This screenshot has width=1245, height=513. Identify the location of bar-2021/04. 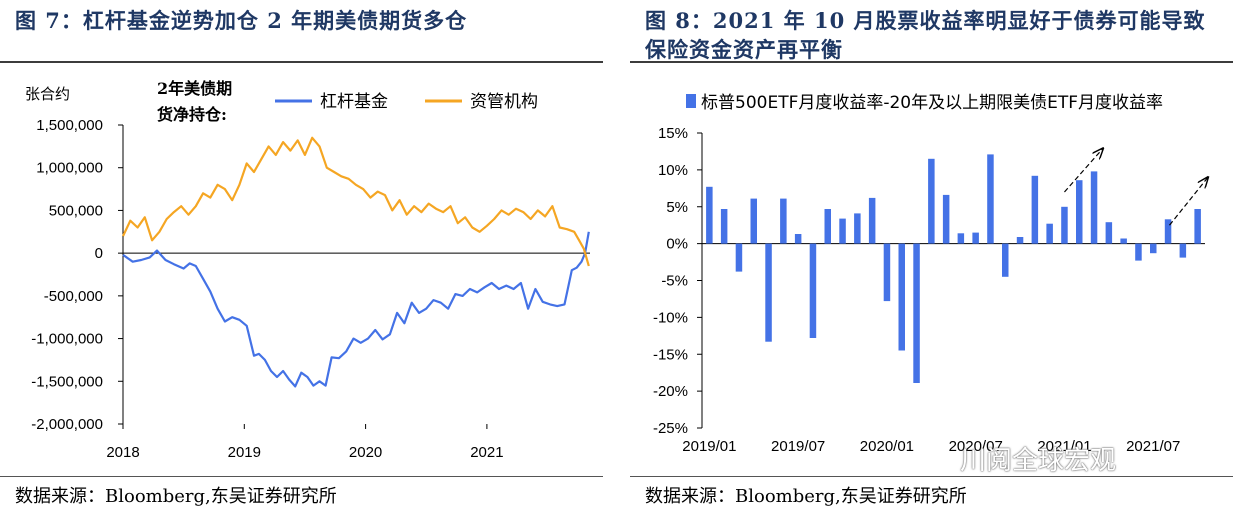
(1109, 233).